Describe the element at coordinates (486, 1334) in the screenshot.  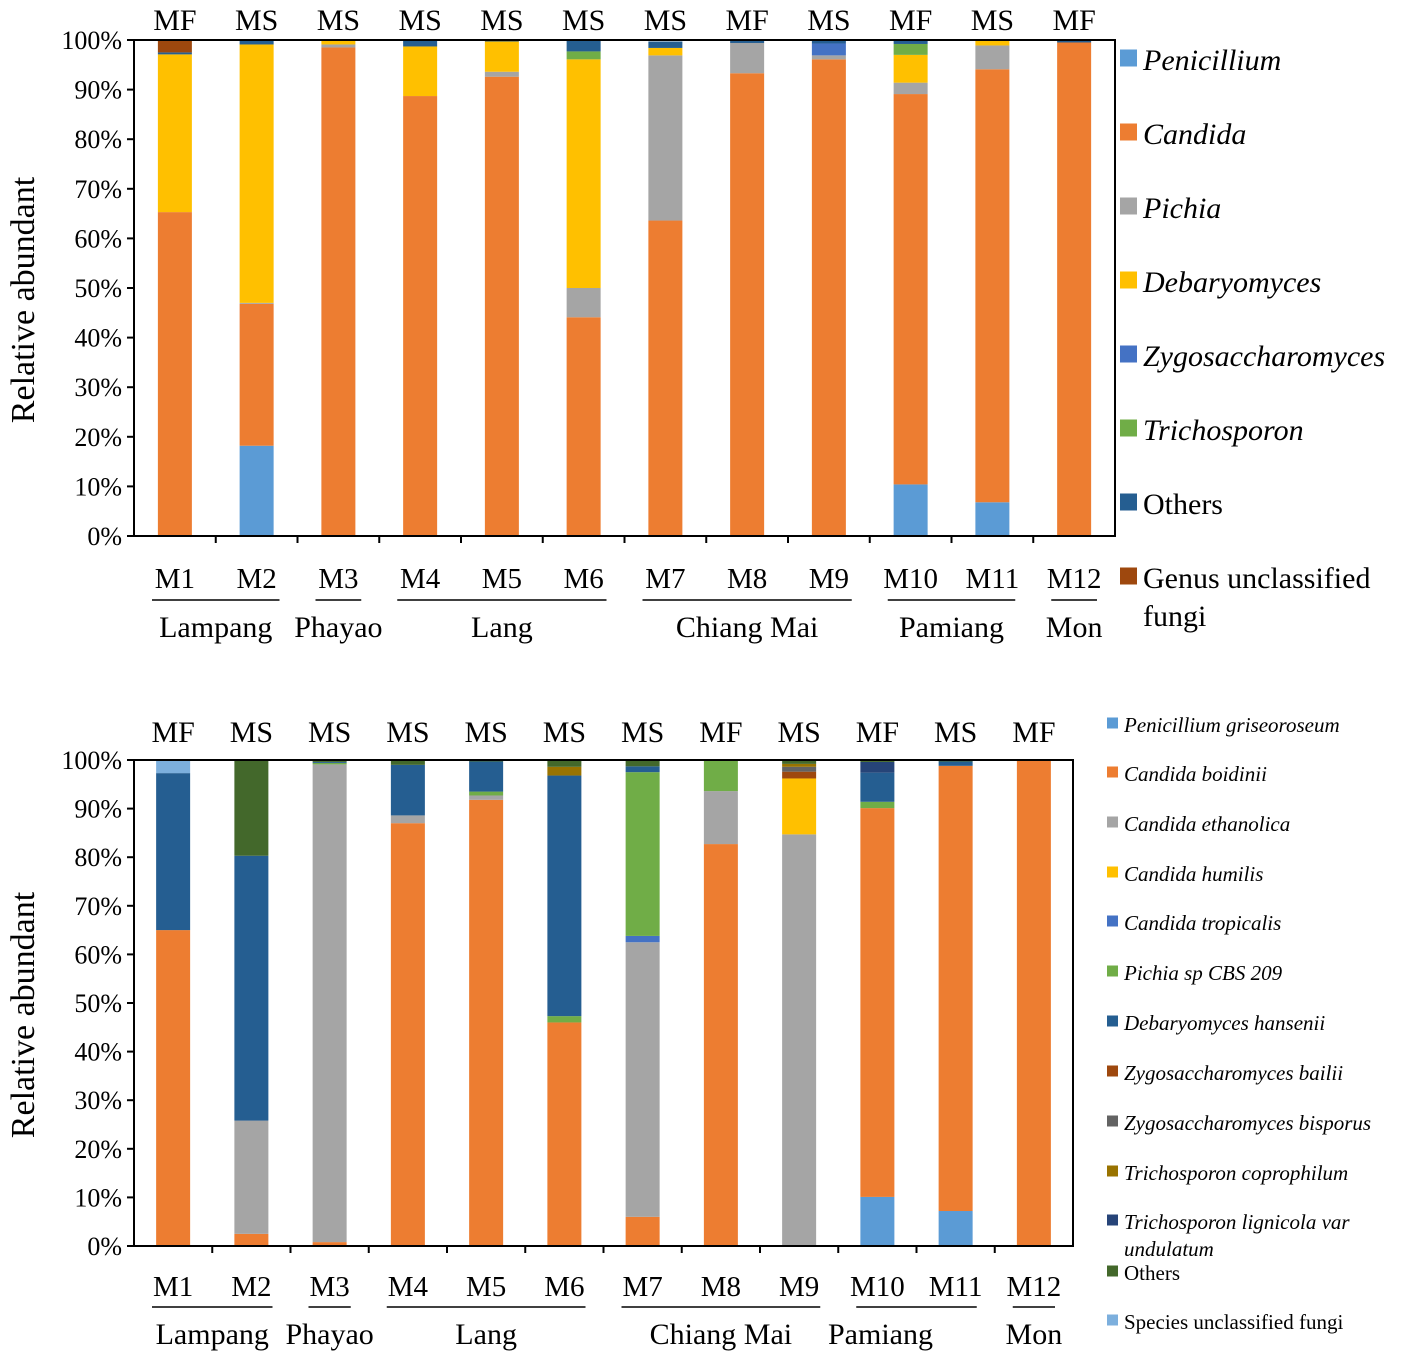
I see `group-label: Lang` at that location.